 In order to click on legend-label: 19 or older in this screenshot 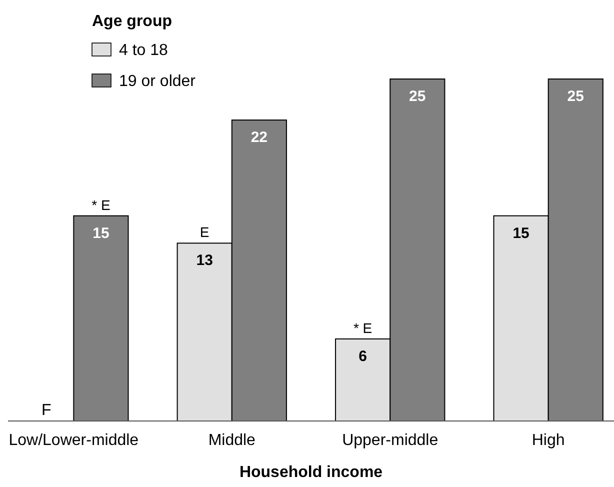, I will do `click(157, 81)`.